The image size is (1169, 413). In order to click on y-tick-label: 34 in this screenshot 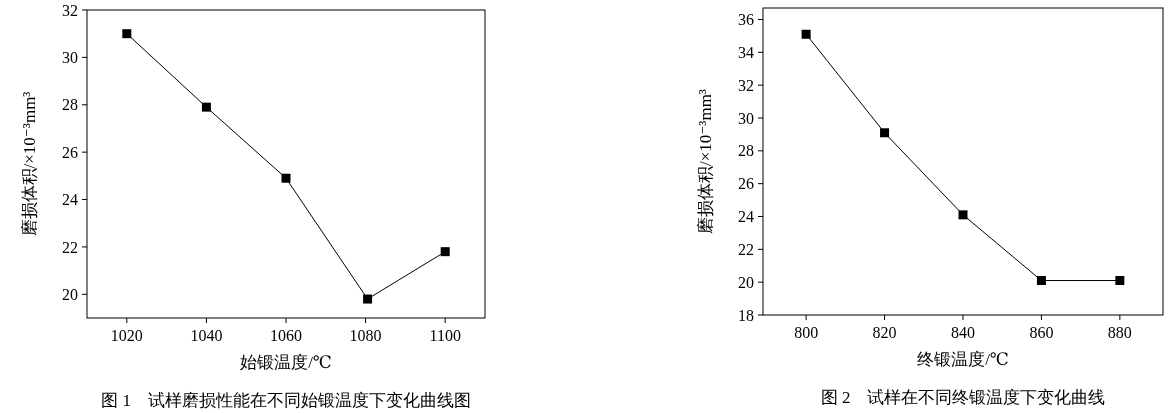, I will do `click(746, 52)`.